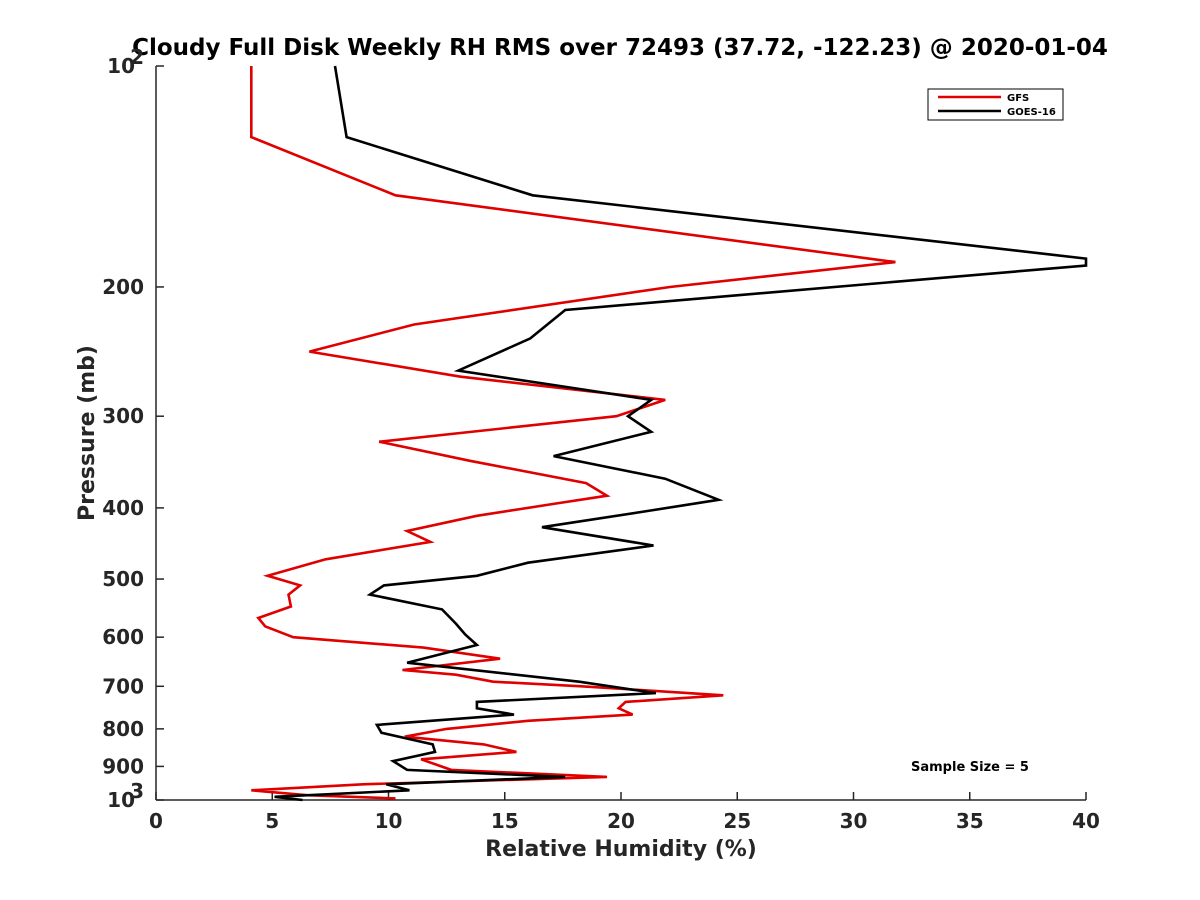  I want to click on x-tick-label: 30, so click(854, 821).